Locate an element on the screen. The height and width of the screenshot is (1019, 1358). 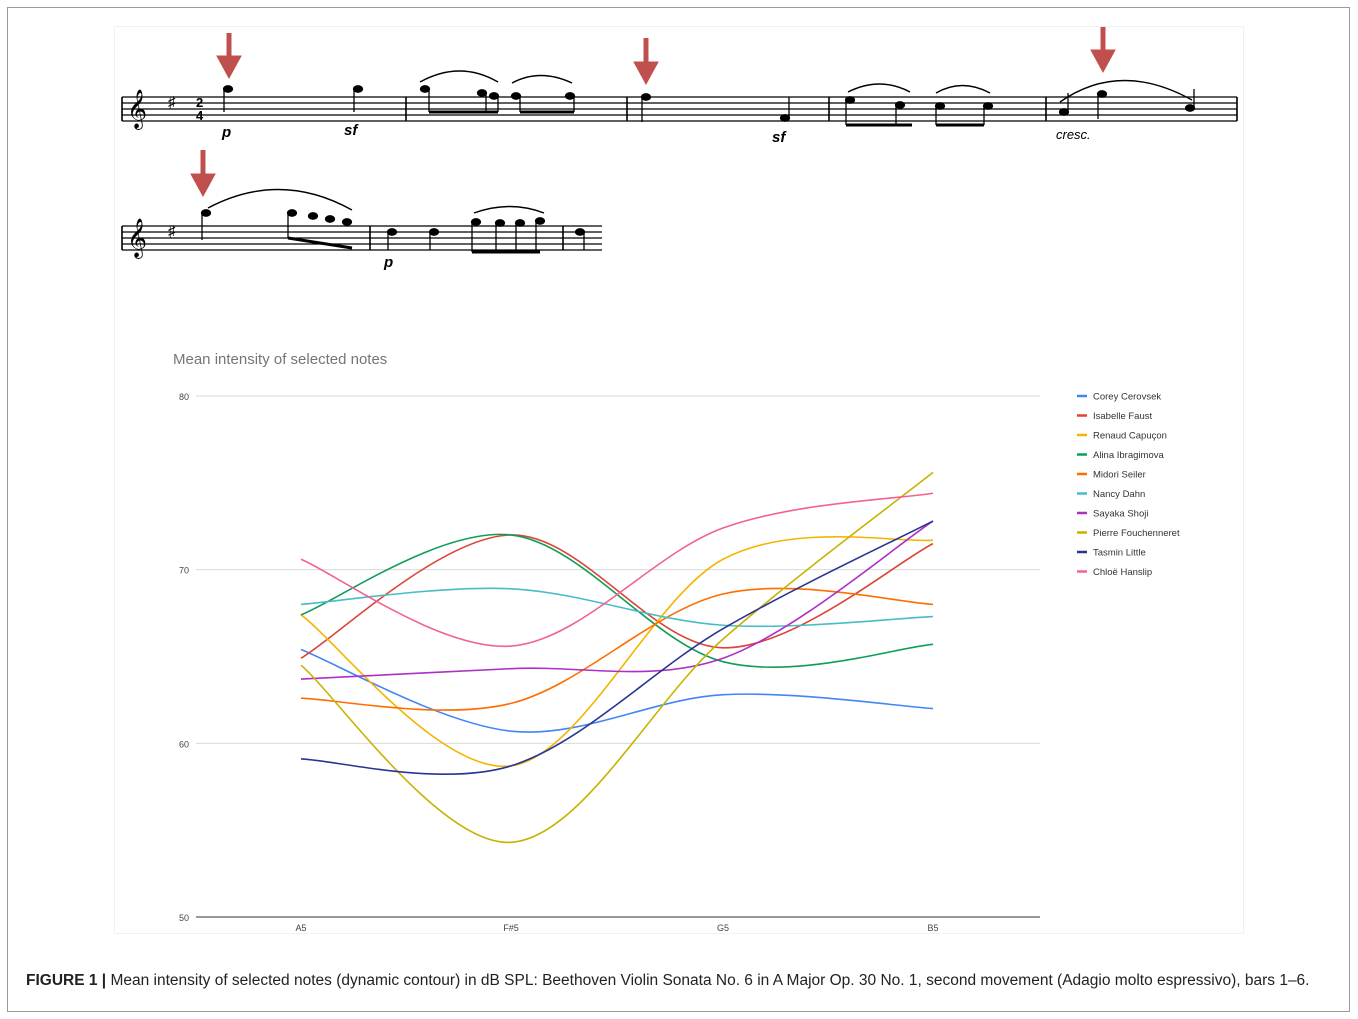
legend-label: Alina Ibragimova is located at coordinates (1128, 455).